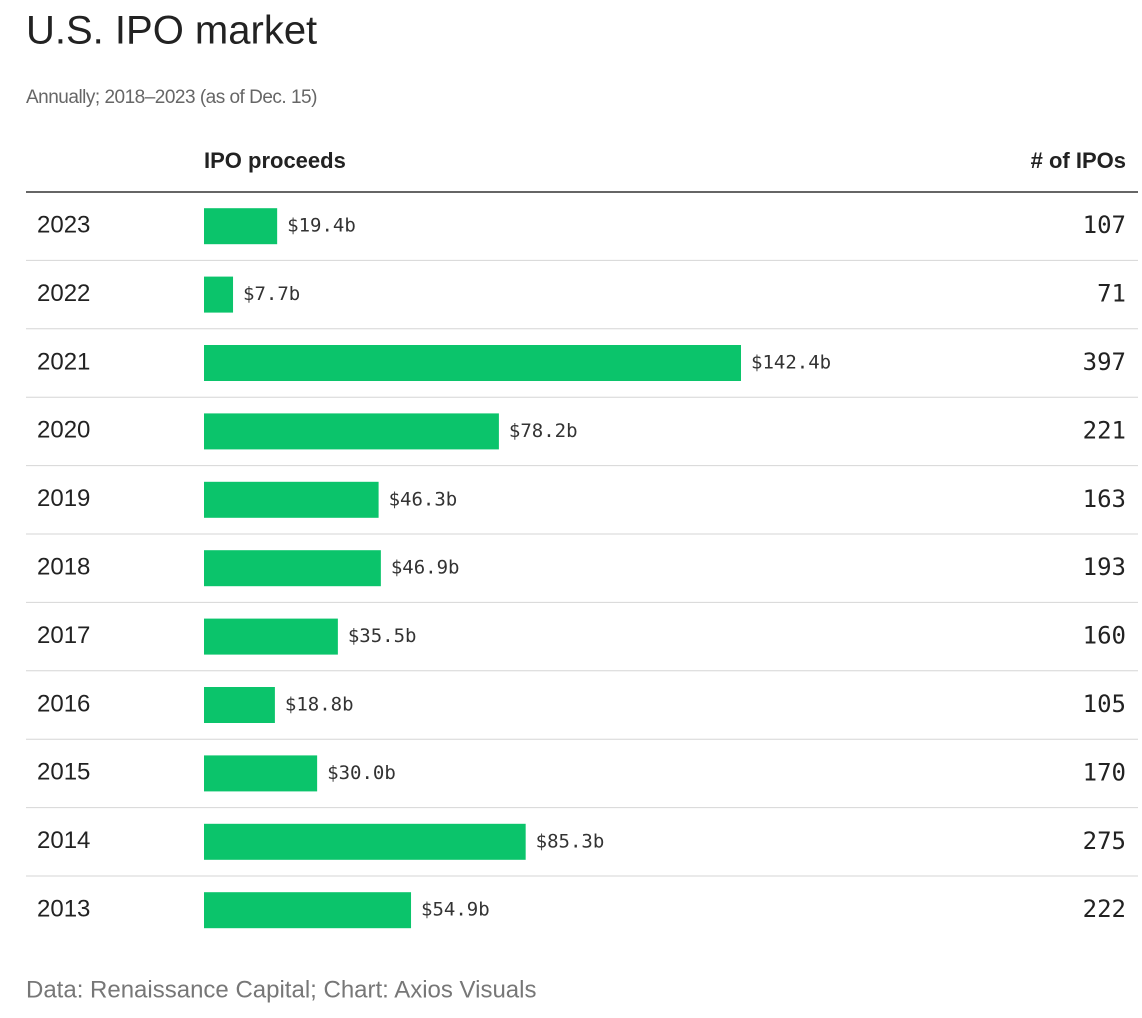 This screenshot has width=1142, height=1018. Describe the element at coordinates (63, 361) in the screenshot. I see `row-label: 2021` at that location.